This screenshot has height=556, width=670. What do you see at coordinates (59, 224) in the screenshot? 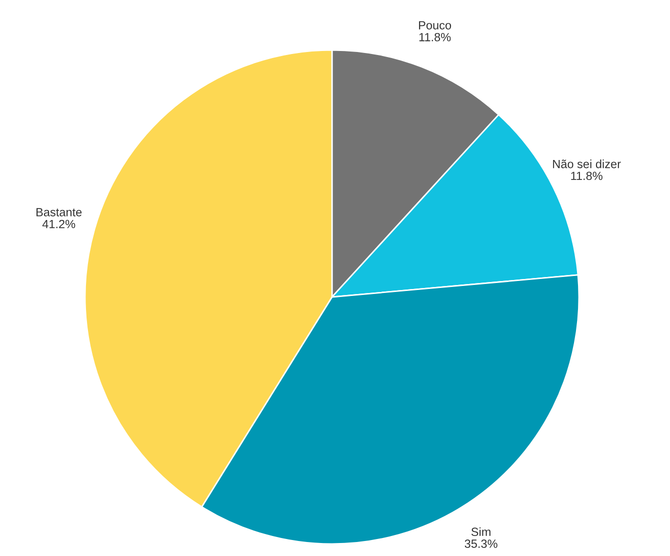
I see `data-label: 41.2%` at bounding box center [59, 224].